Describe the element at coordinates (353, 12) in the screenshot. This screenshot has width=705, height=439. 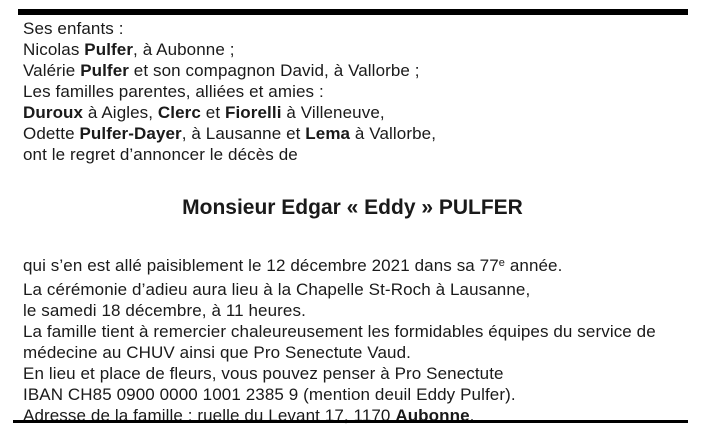
I see `top-rule` at that location.